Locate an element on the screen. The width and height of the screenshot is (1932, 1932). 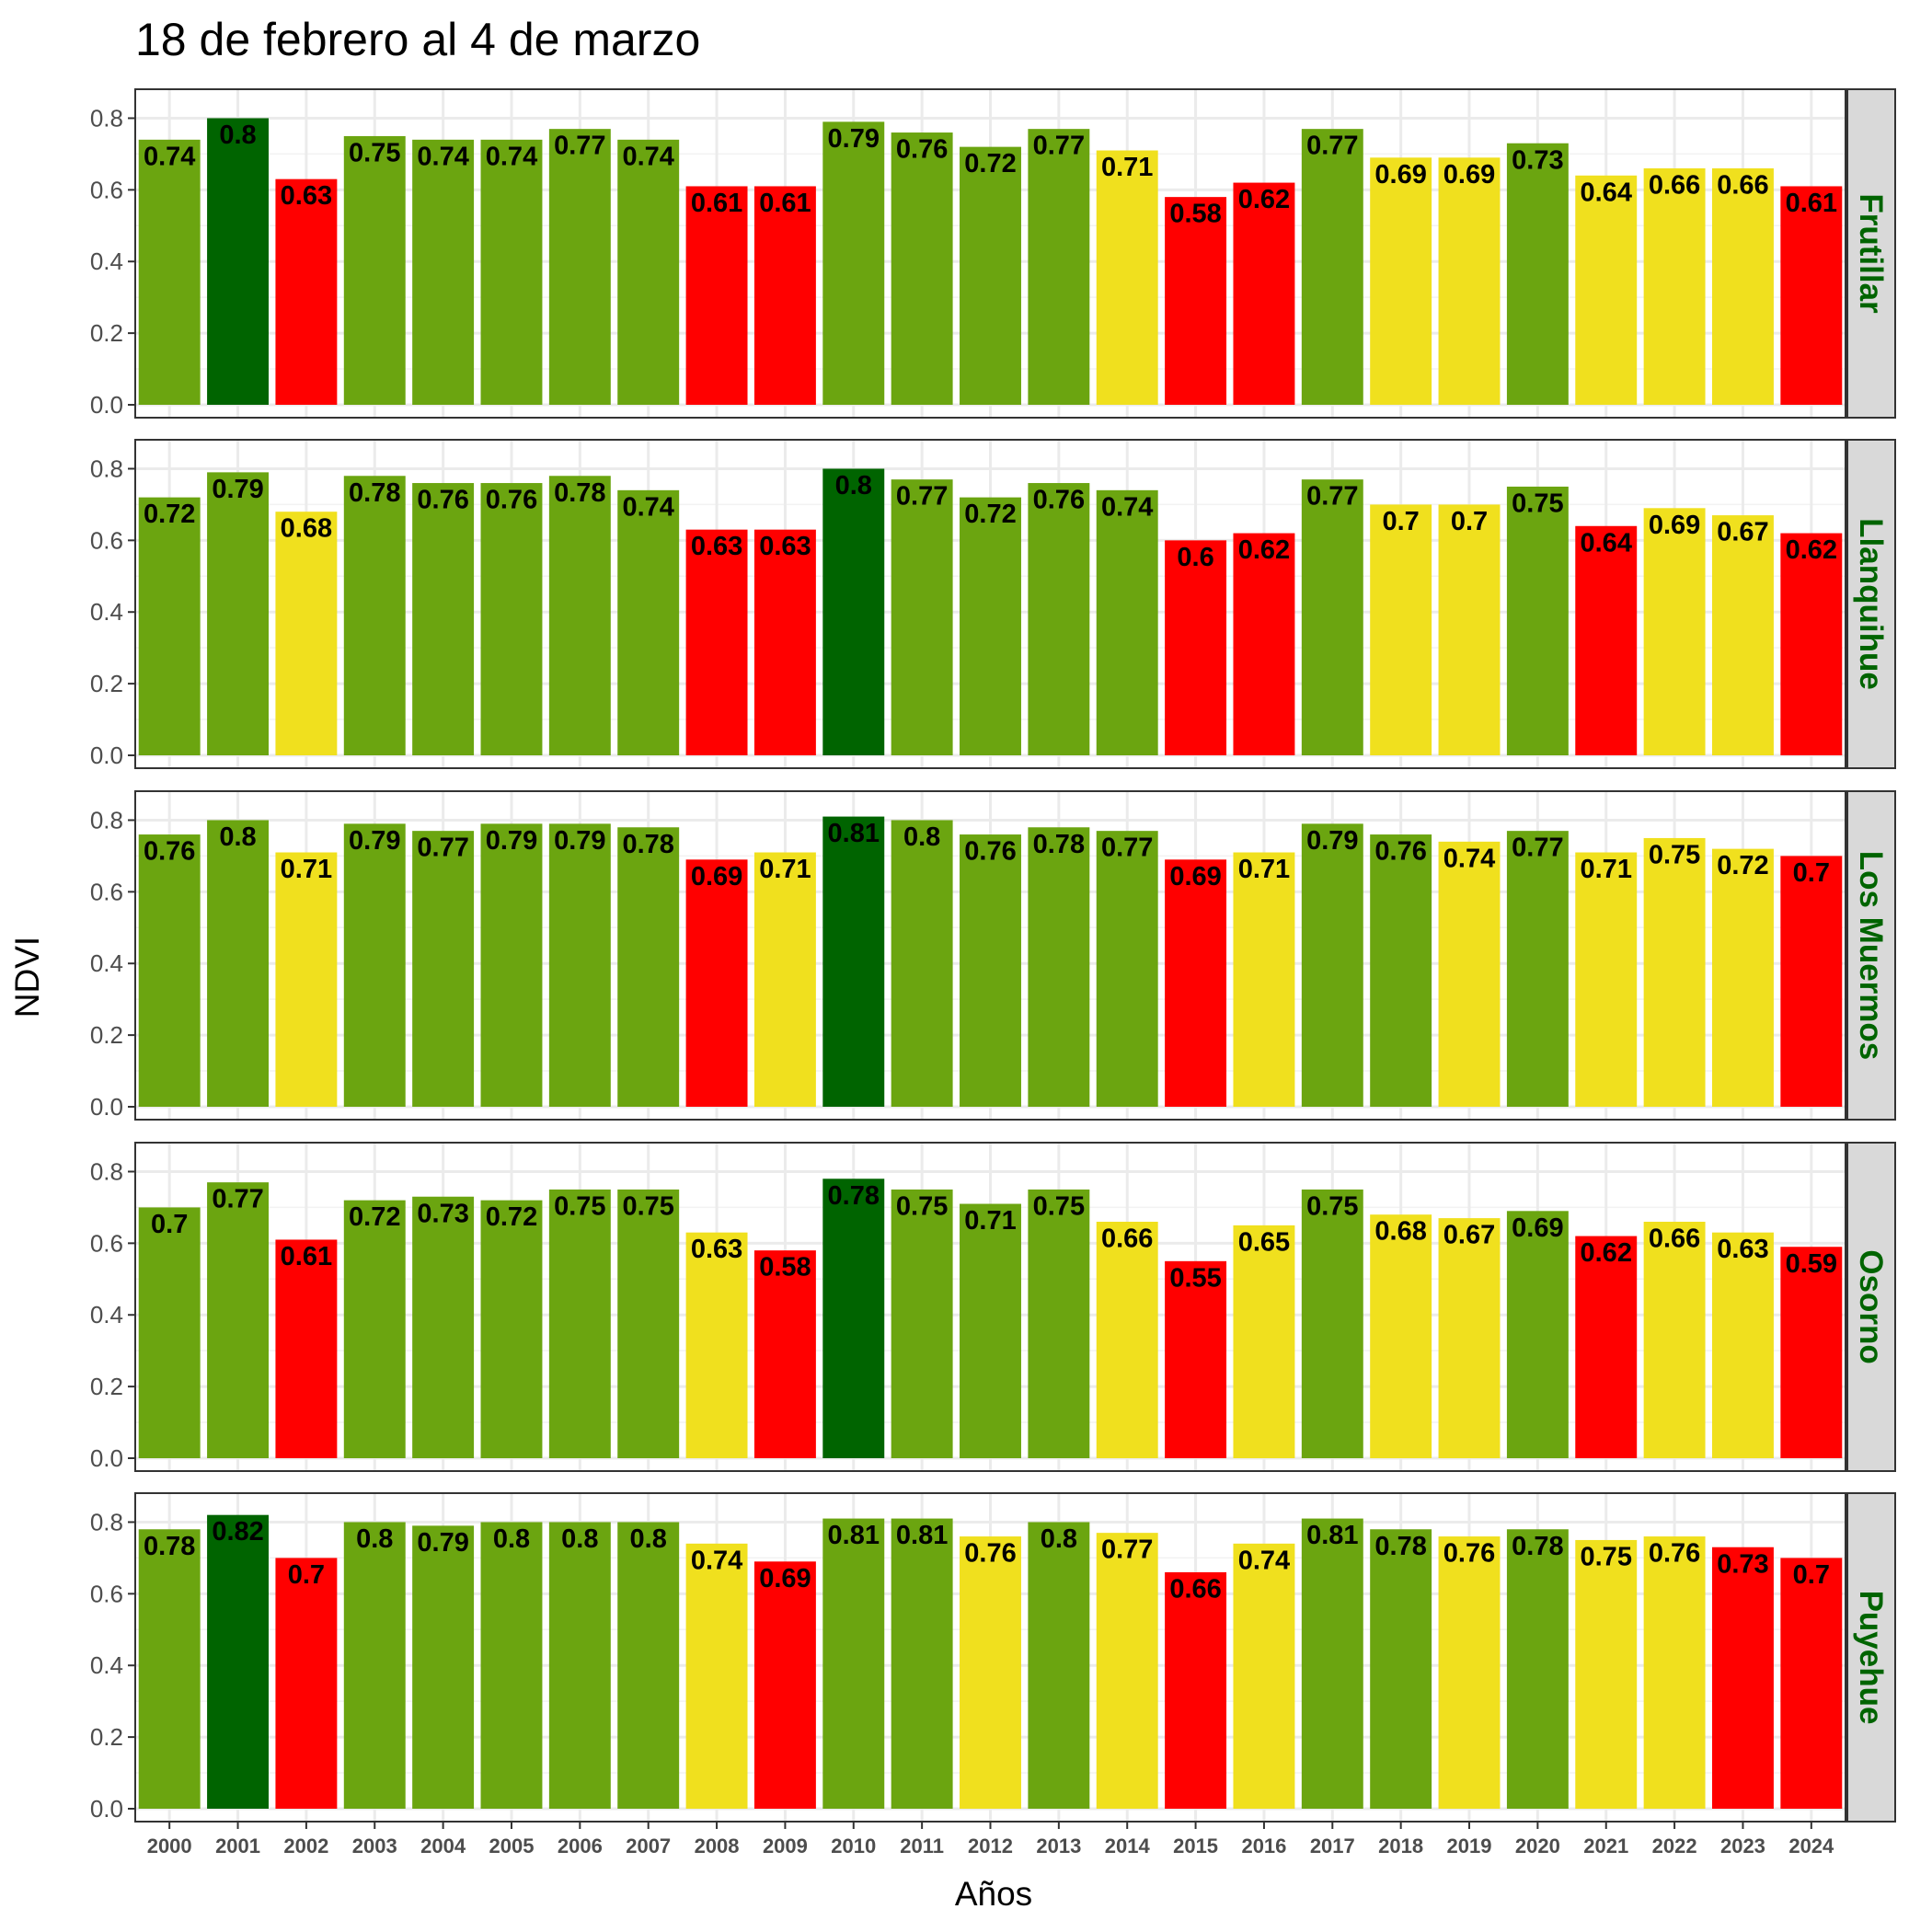
bar-puyehue-2008 is located at coordinates (716, 1676).